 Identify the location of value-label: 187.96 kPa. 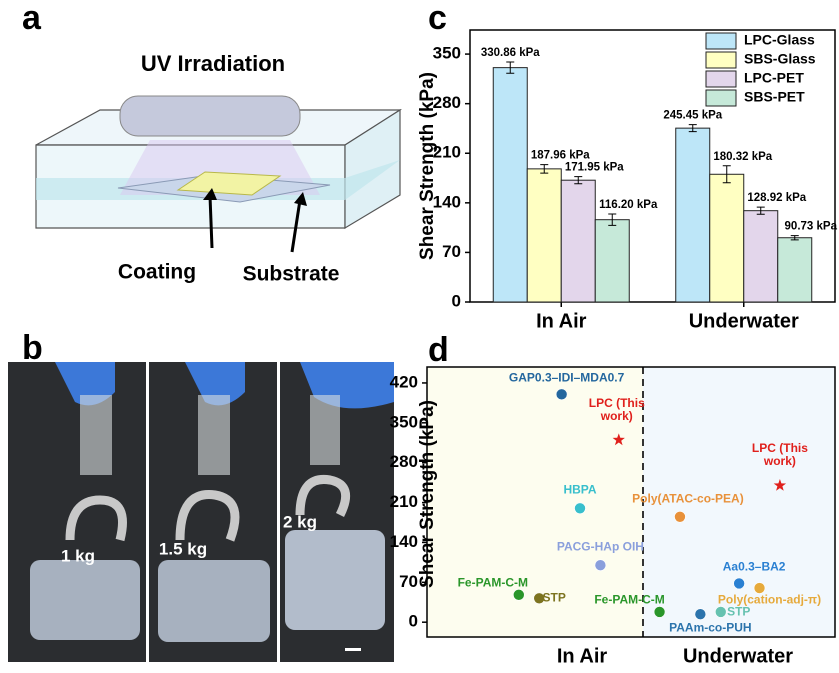
(560, 156).